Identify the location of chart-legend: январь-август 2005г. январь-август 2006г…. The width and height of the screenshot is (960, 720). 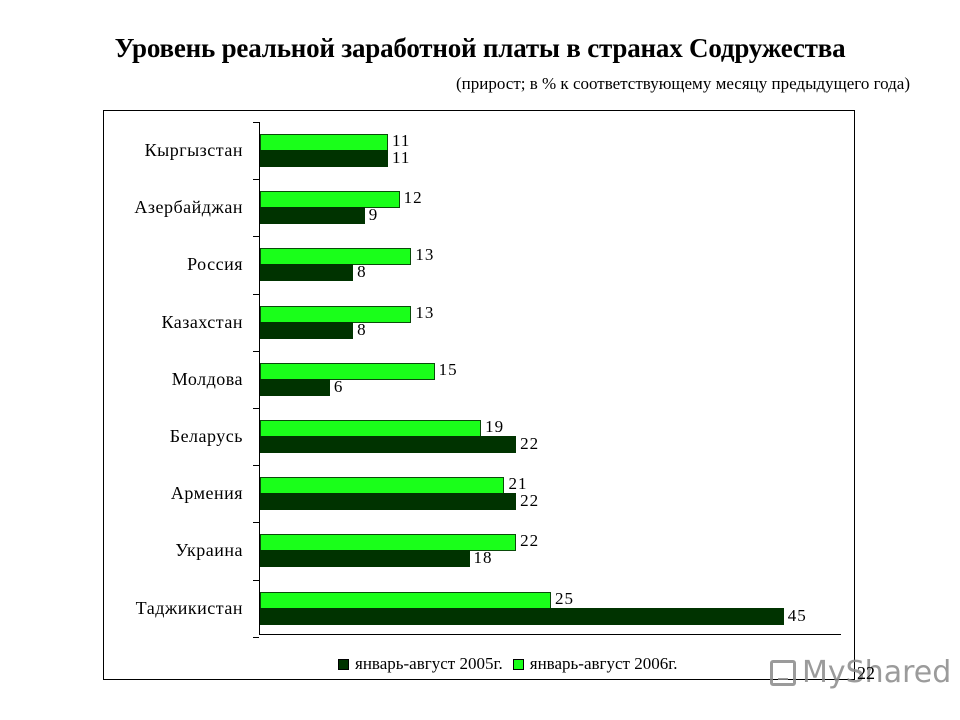
(513, 664).